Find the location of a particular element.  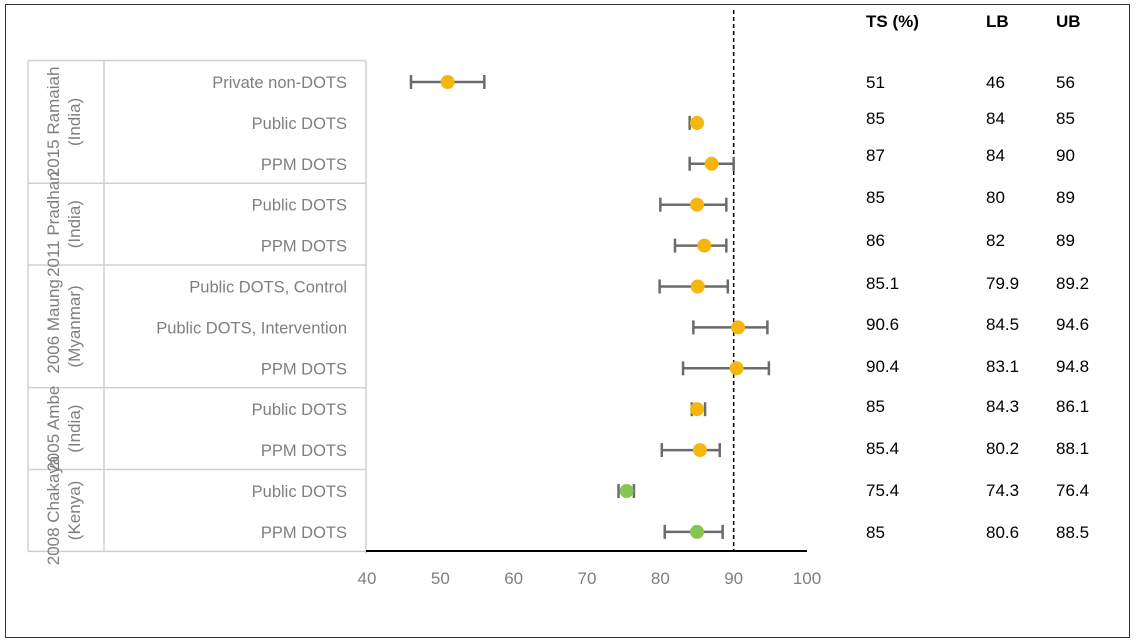

study-label-line1: 2005 Ambe is located at coordinates (53, 429).